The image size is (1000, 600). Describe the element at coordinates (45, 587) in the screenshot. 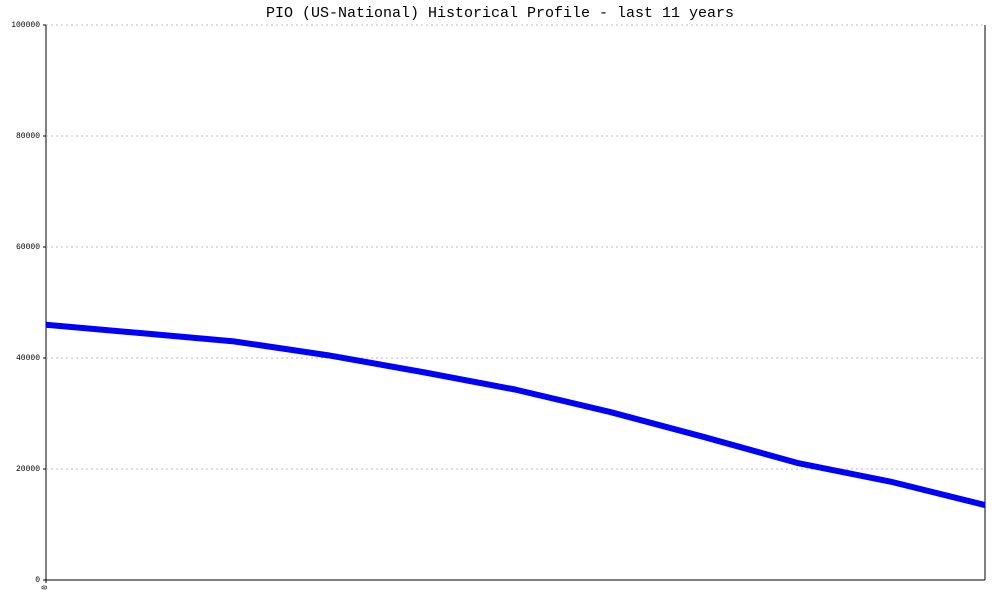

I see `x-tick-label: 0` at that location.